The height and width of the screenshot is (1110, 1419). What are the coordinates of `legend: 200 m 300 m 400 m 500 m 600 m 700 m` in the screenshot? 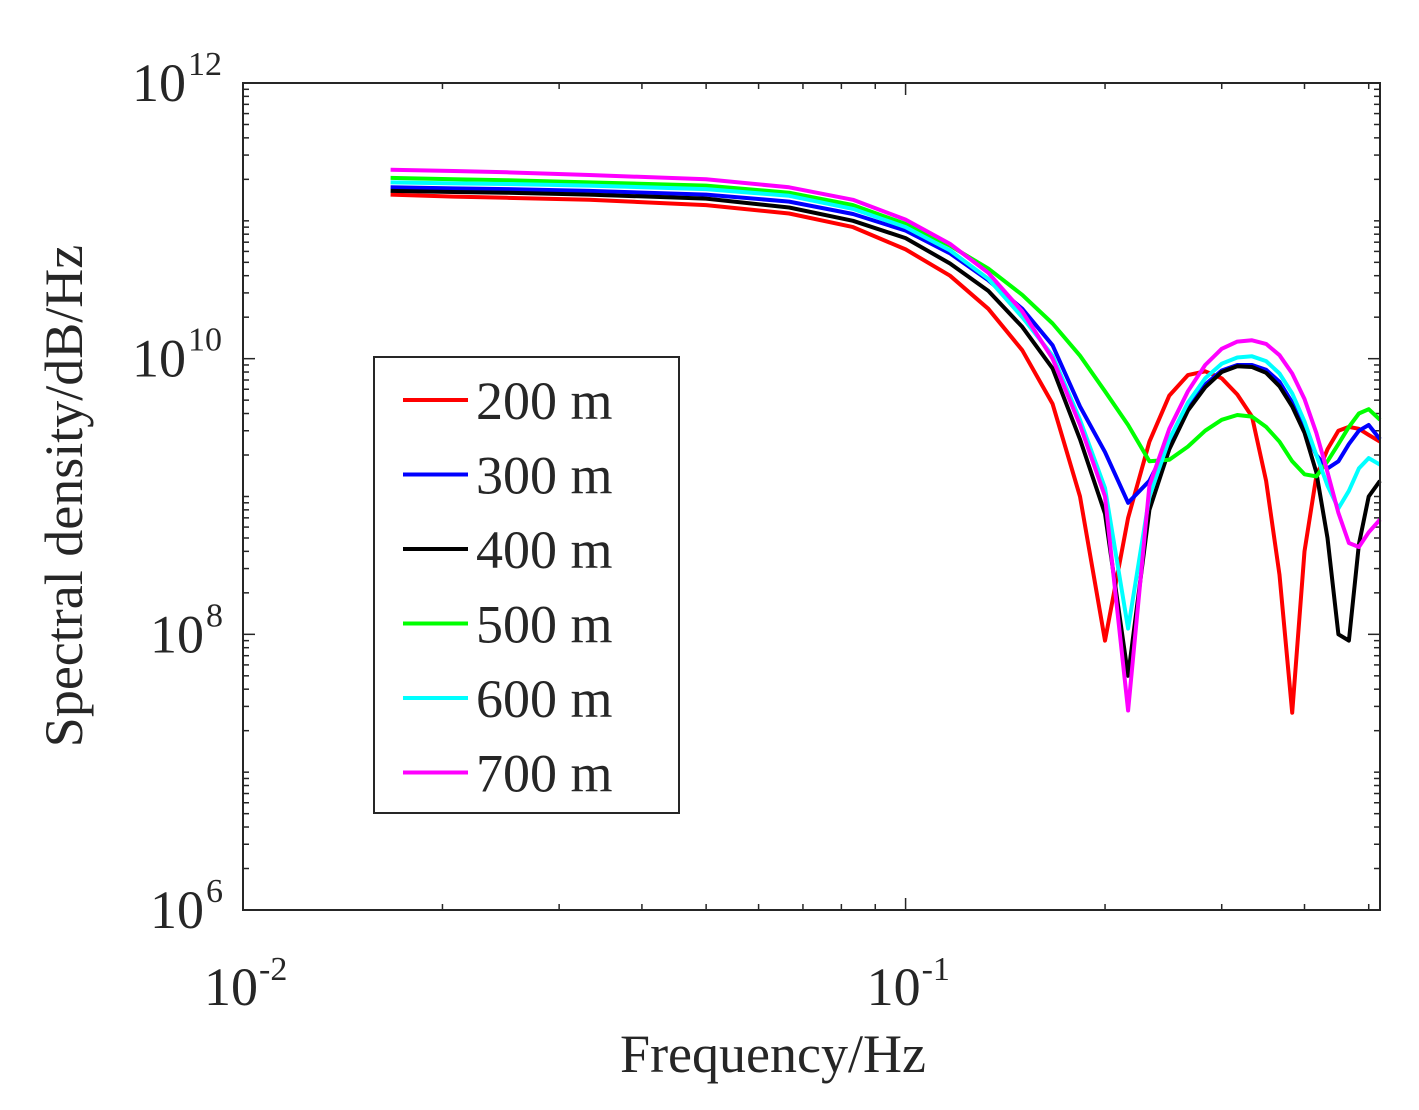 It's located at (526, 585).